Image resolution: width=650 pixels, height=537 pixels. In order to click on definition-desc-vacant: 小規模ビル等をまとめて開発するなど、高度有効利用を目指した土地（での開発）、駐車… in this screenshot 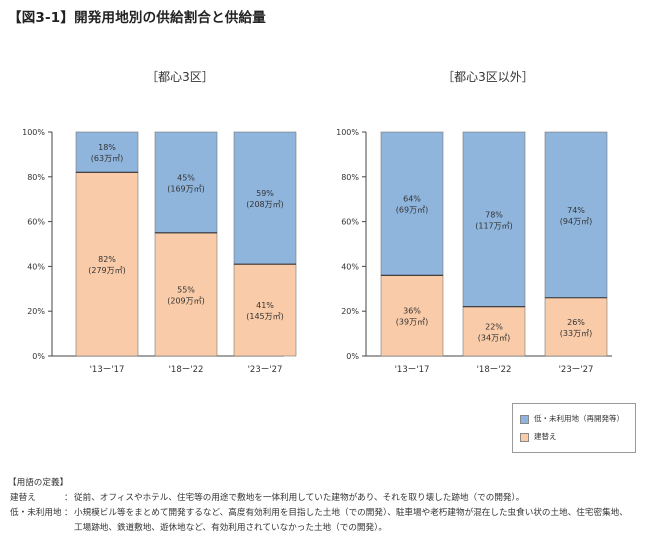, I will do `click(351, 513)`.